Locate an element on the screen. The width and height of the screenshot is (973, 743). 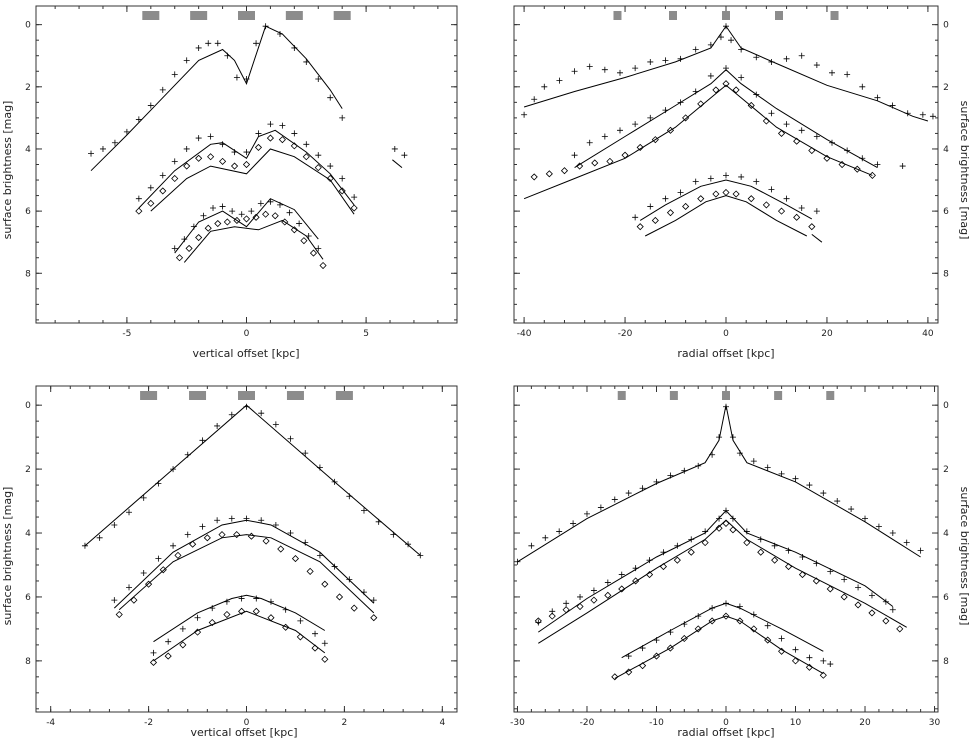
y-axis-label: surface brightness [mag] is located at coordinates (7, 556).